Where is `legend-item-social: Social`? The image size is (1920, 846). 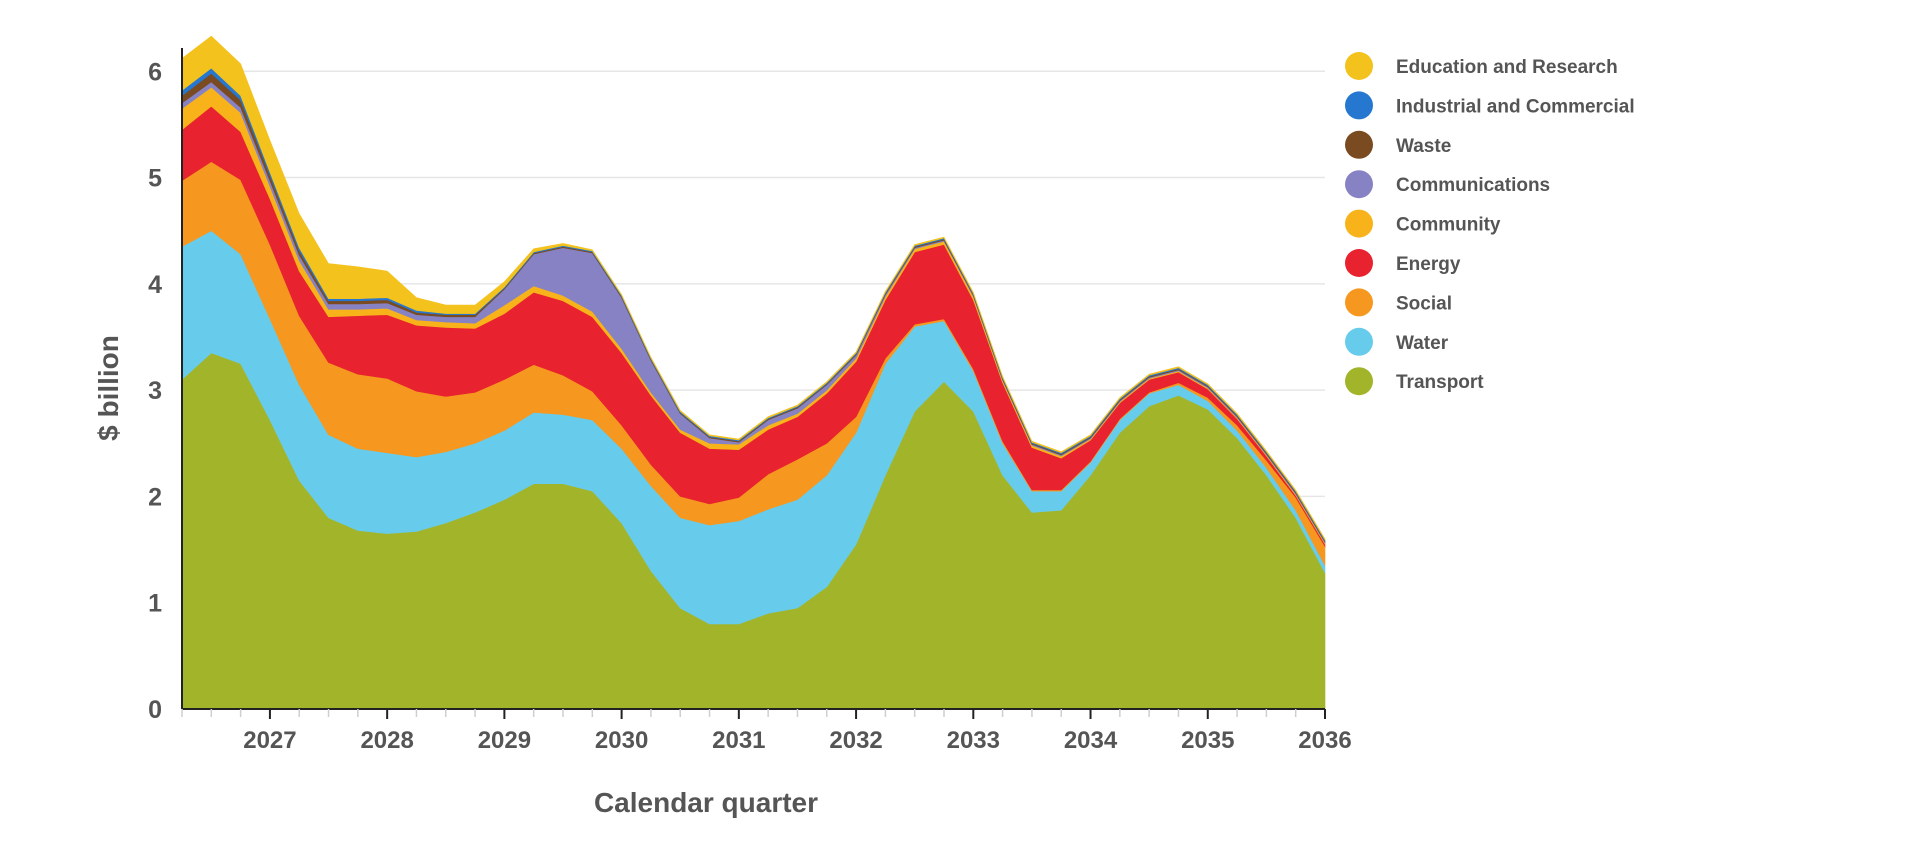 legend-item-social: Social is located at coordinates (1398, 302).